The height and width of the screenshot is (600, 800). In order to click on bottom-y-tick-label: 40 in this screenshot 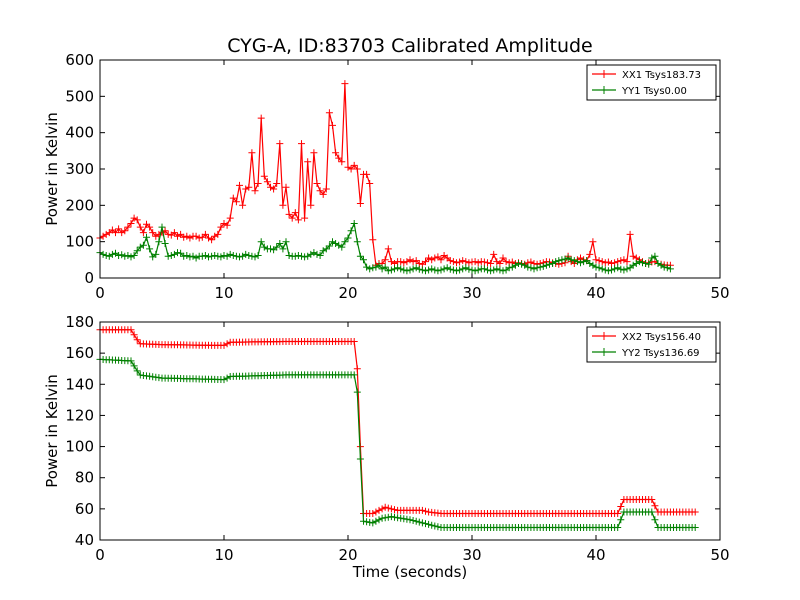, I will do `click(84, 540)`.